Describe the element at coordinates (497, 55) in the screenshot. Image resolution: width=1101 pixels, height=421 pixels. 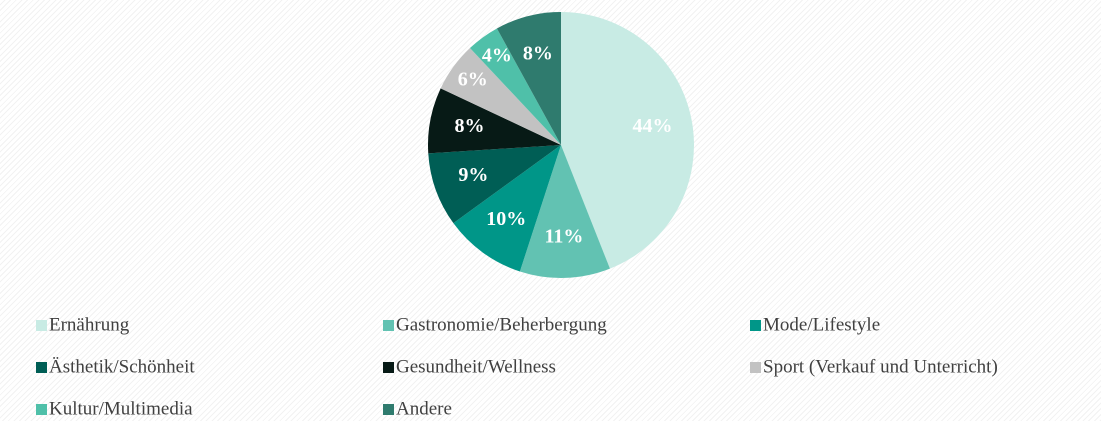
I see `data-label: 4%` at that location.